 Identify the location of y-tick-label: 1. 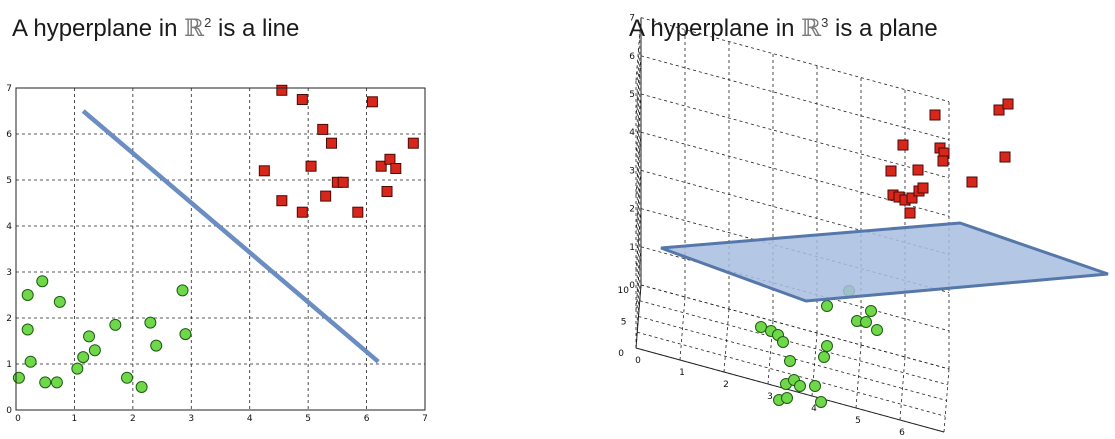
(9, 365).